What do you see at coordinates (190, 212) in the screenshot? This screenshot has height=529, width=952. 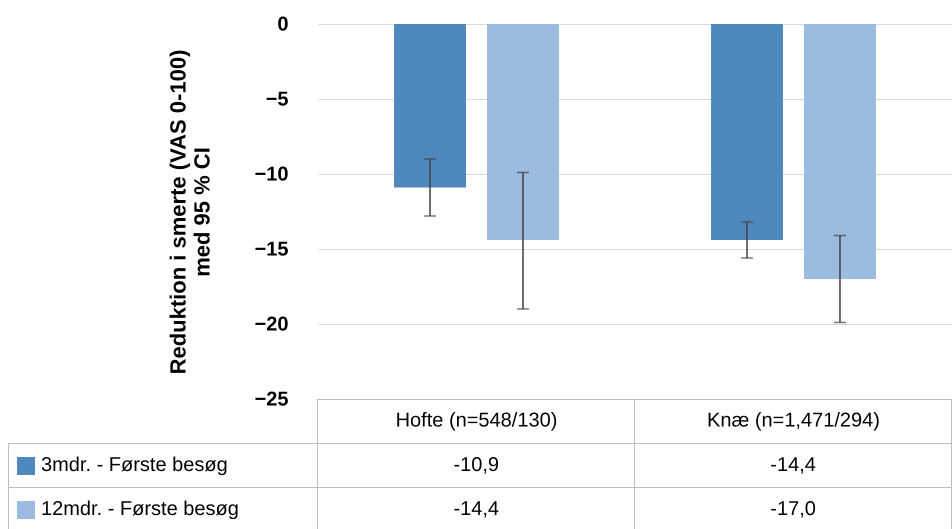 I see `y-axis-title: Reduktion i smerte (VAS 0-100) med 95 % CI` at bounding box center [190, 212].